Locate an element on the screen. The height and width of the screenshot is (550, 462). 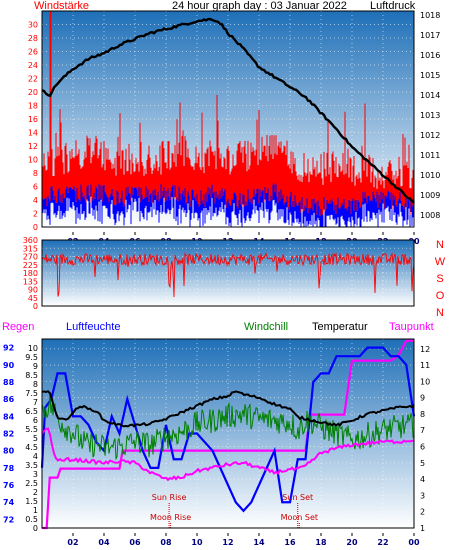
wind-tick-label: 26 is located at coordinates (33, 52).